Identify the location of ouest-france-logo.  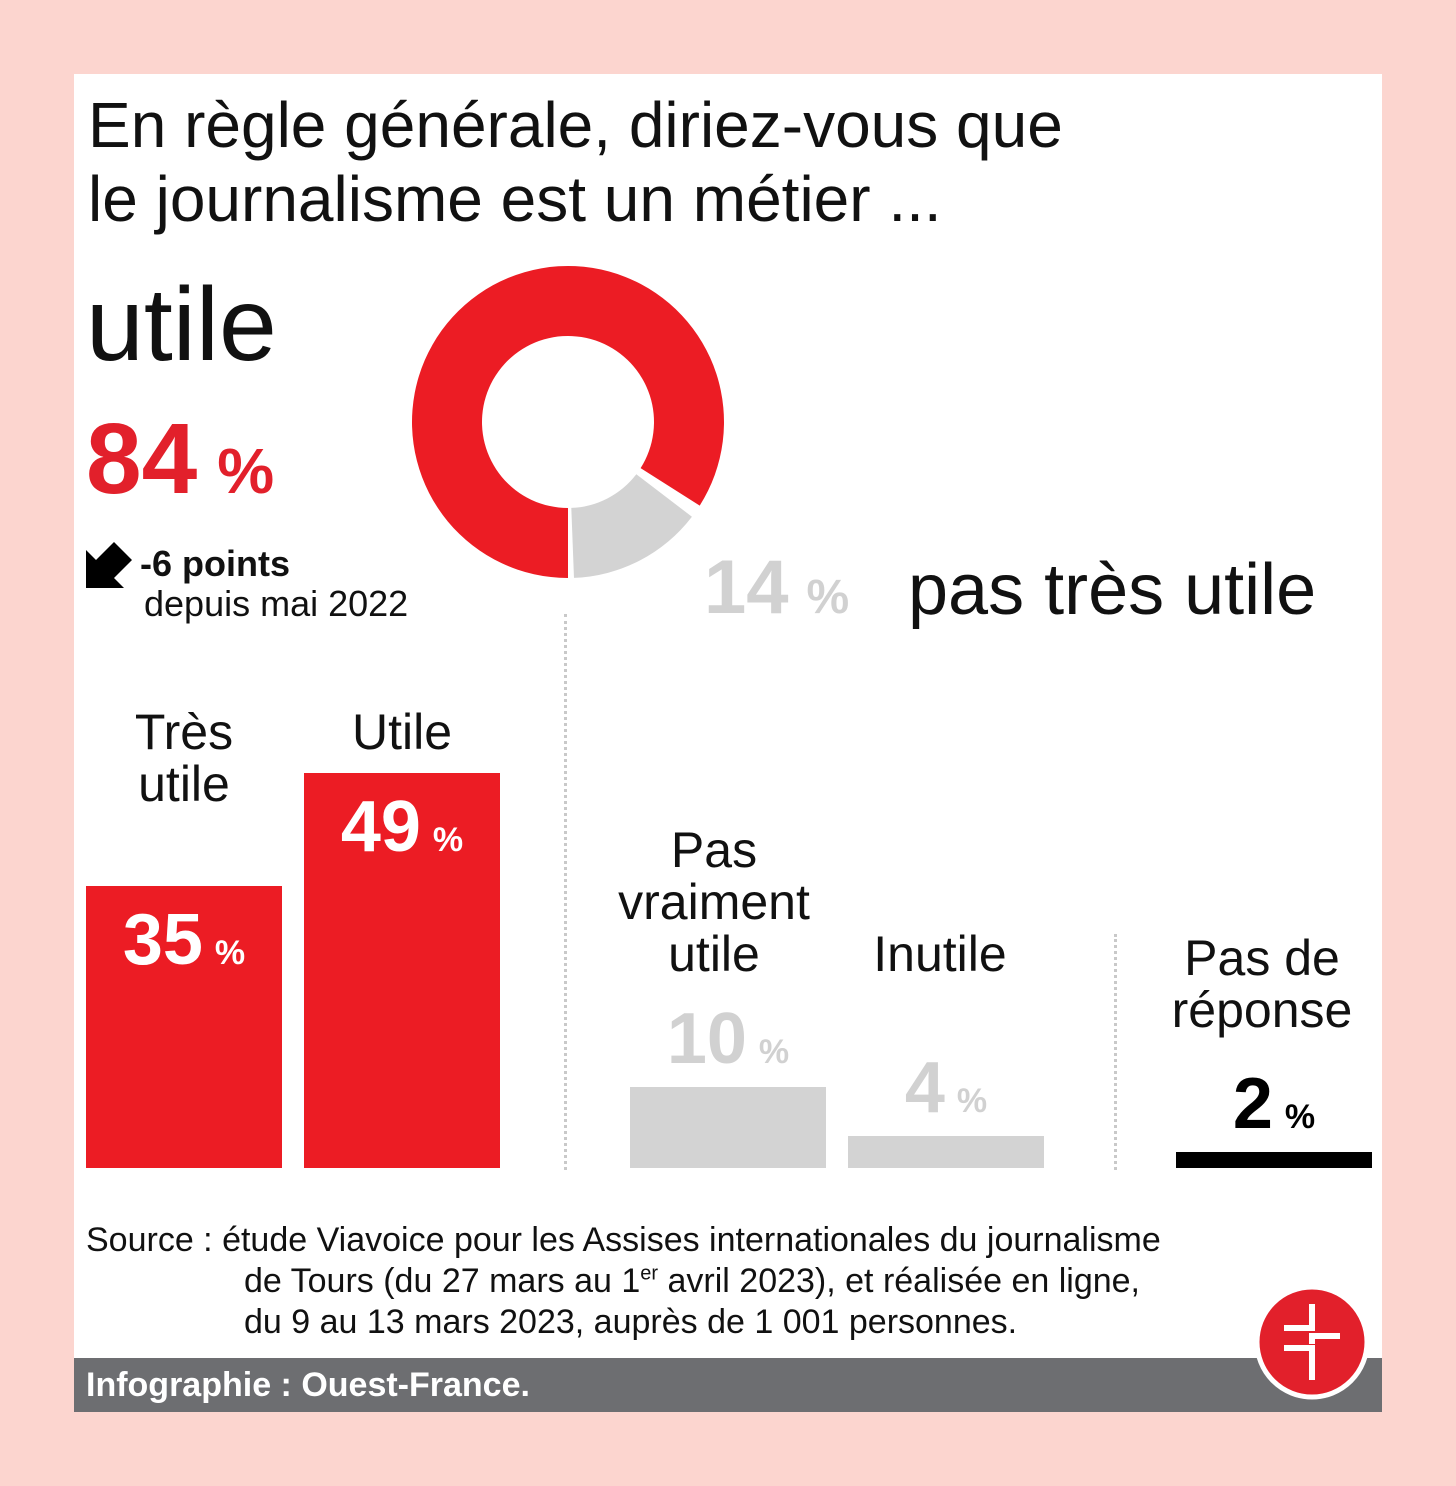
(1312, 1342).